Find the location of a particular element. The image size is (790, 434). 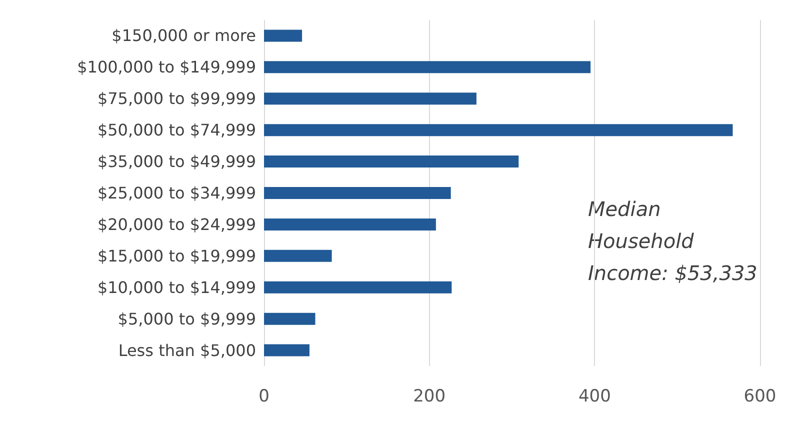

x-tick-label: 0 is located at coordinates (264, 396).